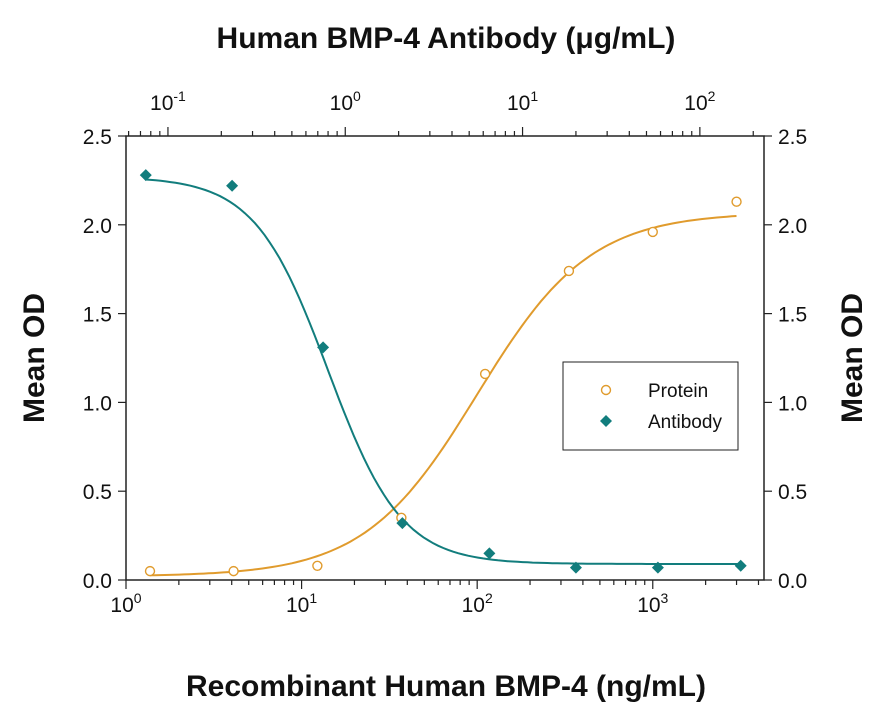  I want to click on top-axis-title: Human BMP-4 Antibody (μg/mL), so click(446, 38).